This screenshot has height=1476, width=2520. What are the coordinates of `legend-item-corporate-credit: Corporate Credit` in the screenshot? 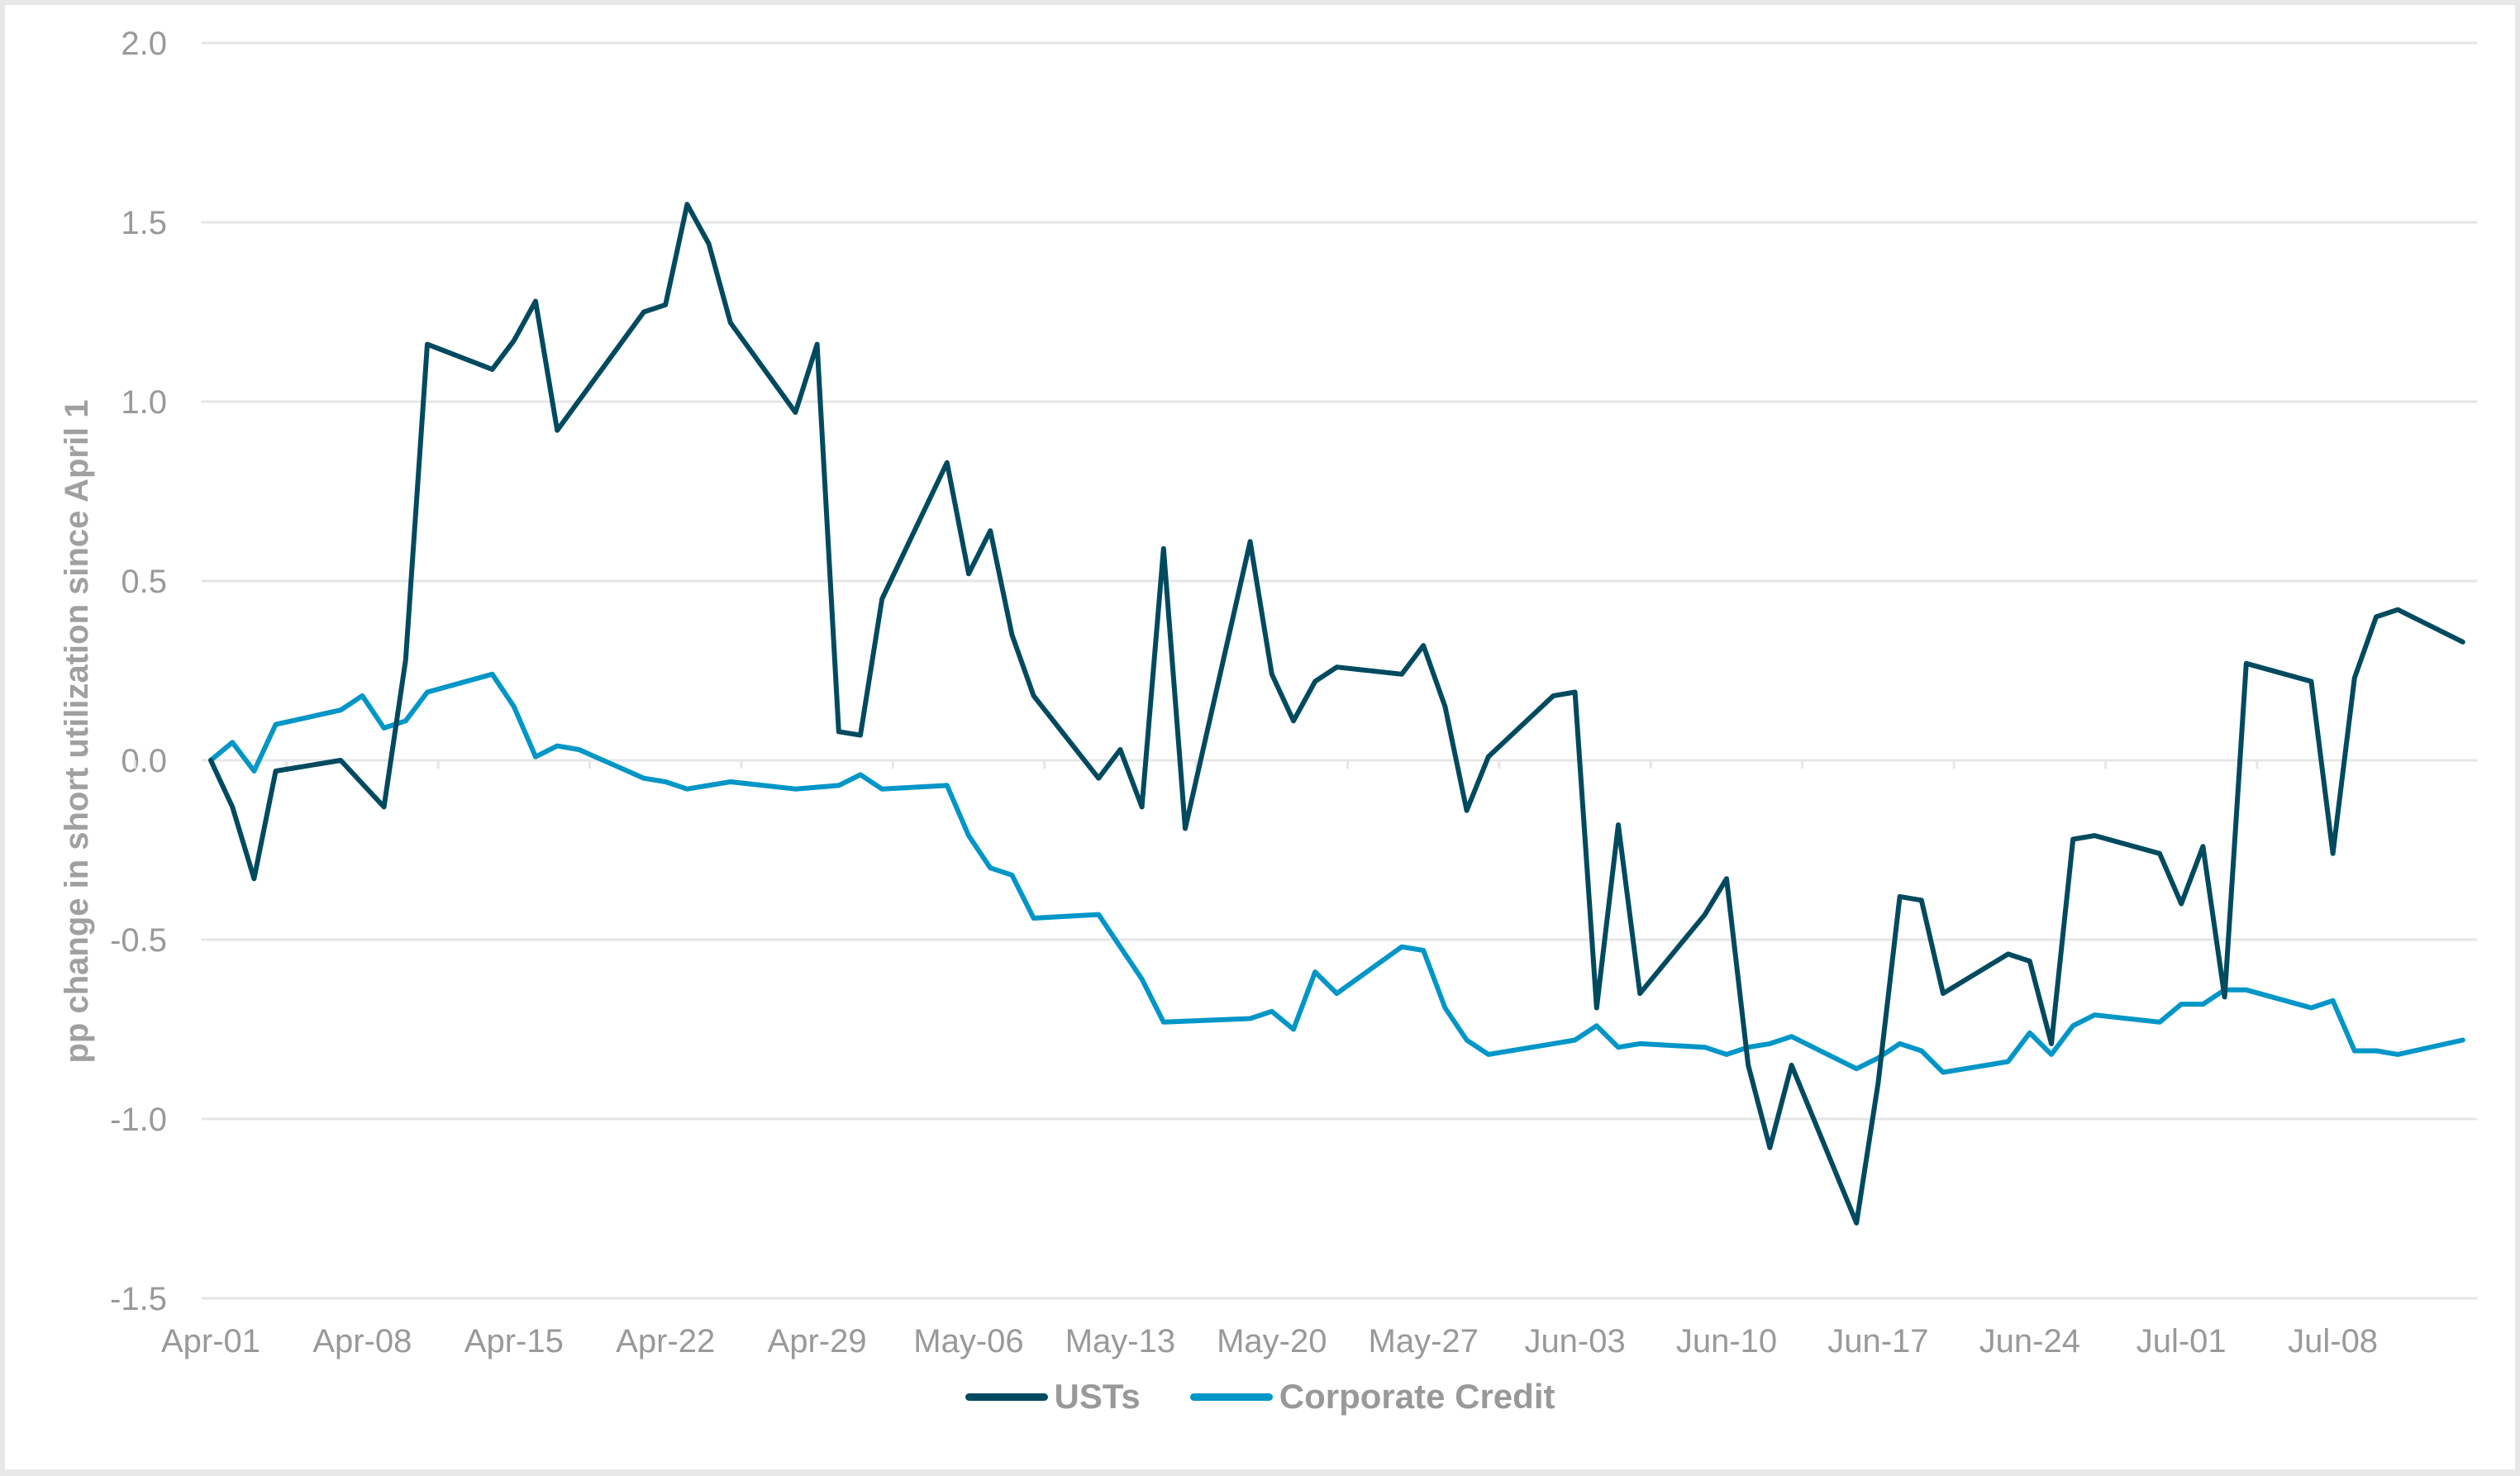 It's located at (1372, 1397).